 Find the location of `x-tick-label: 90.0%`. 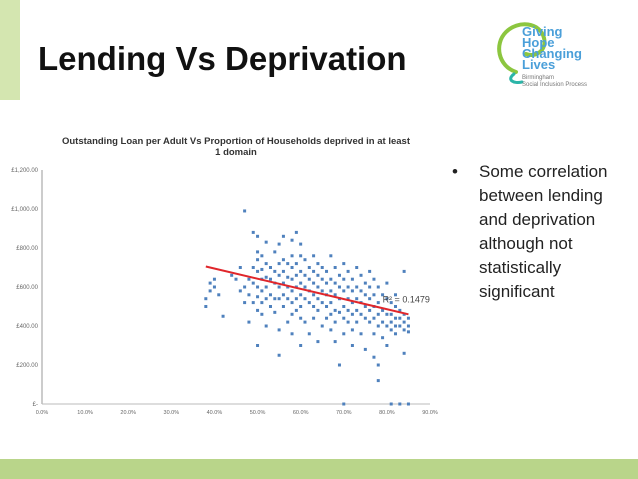

x-tick-label: 90.0% is located at coordinates (430, 413).